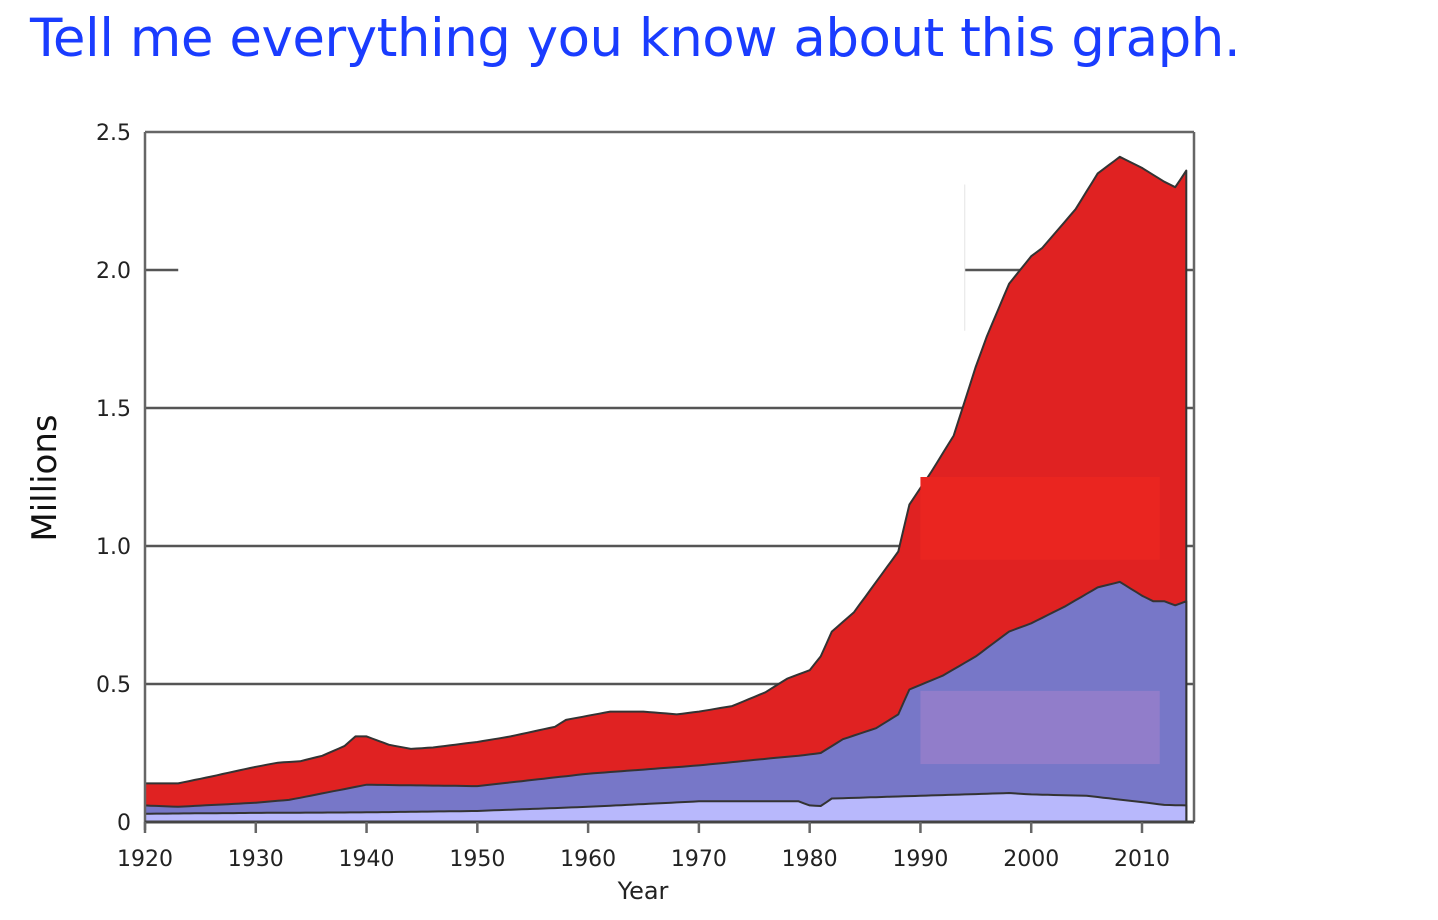 This screenshot has height=920, width=1438. I want to click on x-tick-label: 1920, so click(145, 859).